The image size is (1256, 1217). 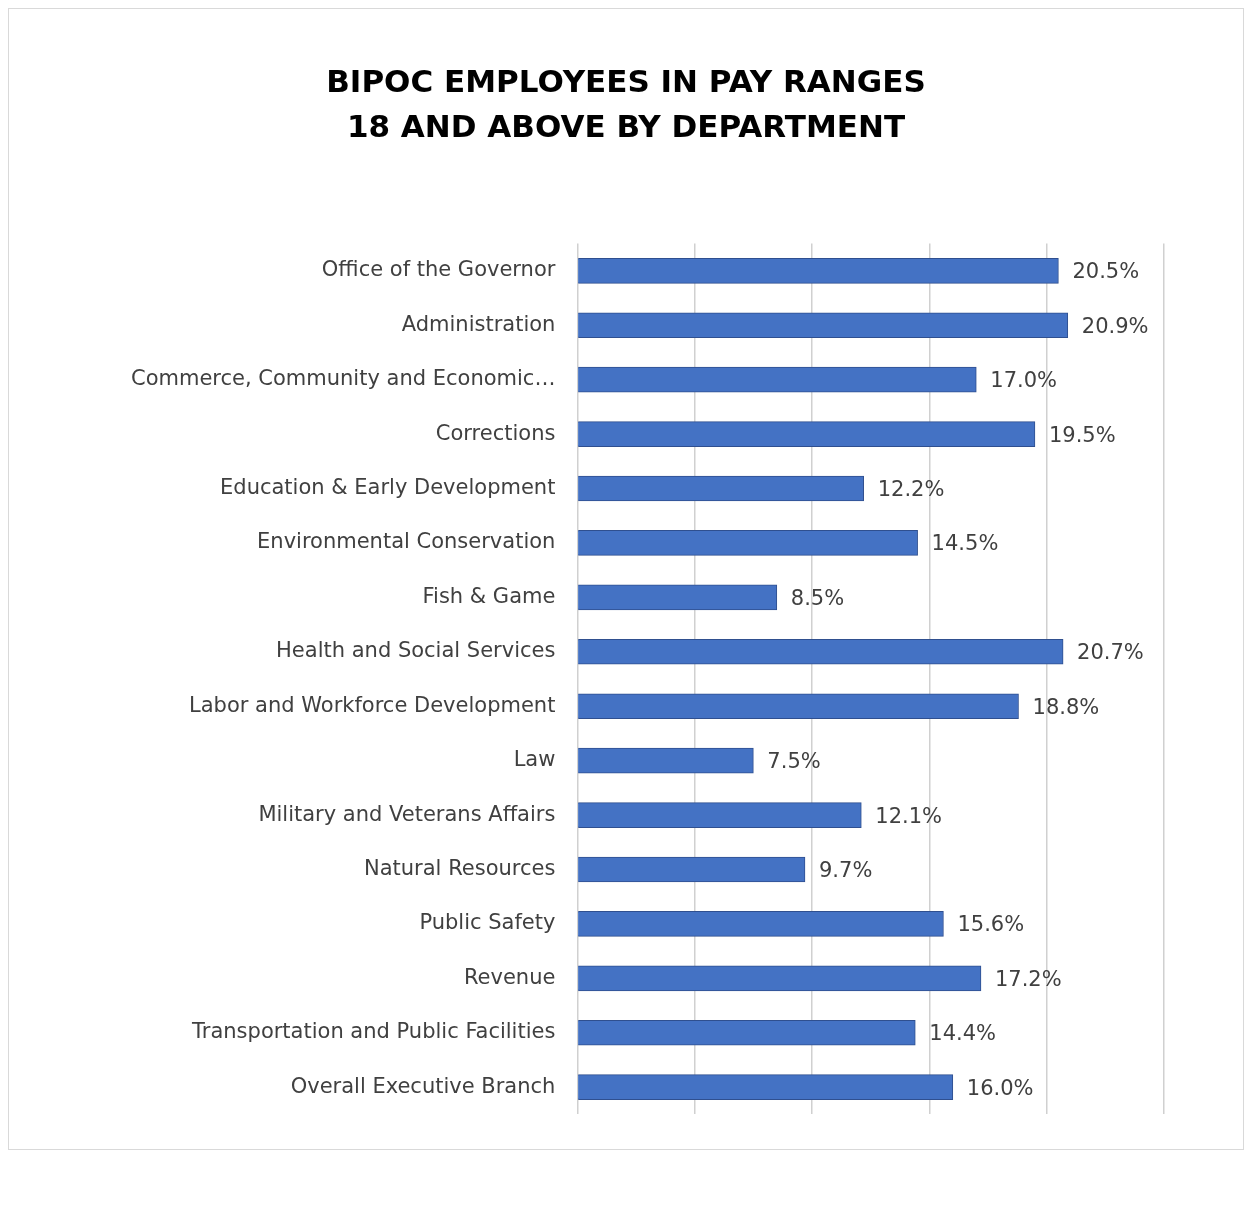 What do you see at coordinates (460, 867) in the screenshot?
I see `y-tick-label: Natural Resources` at bounding box center [460, 867].